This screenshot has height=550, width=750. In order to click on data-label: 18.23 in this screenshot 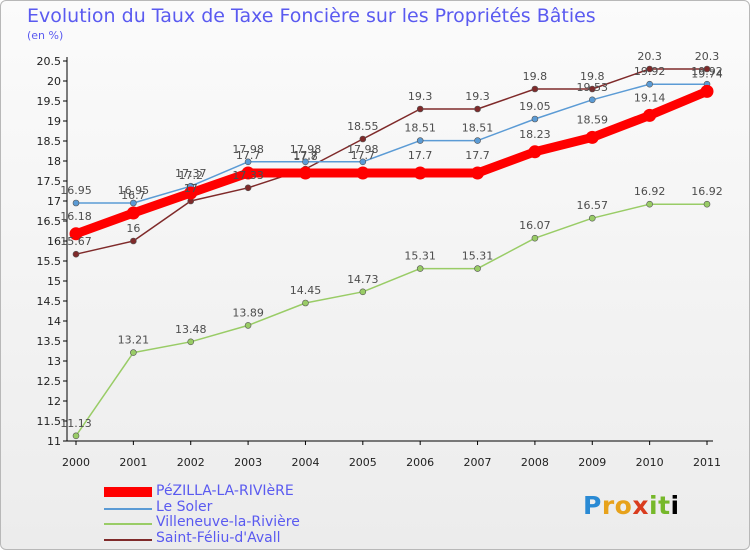, I will do `click(535, 134)`.